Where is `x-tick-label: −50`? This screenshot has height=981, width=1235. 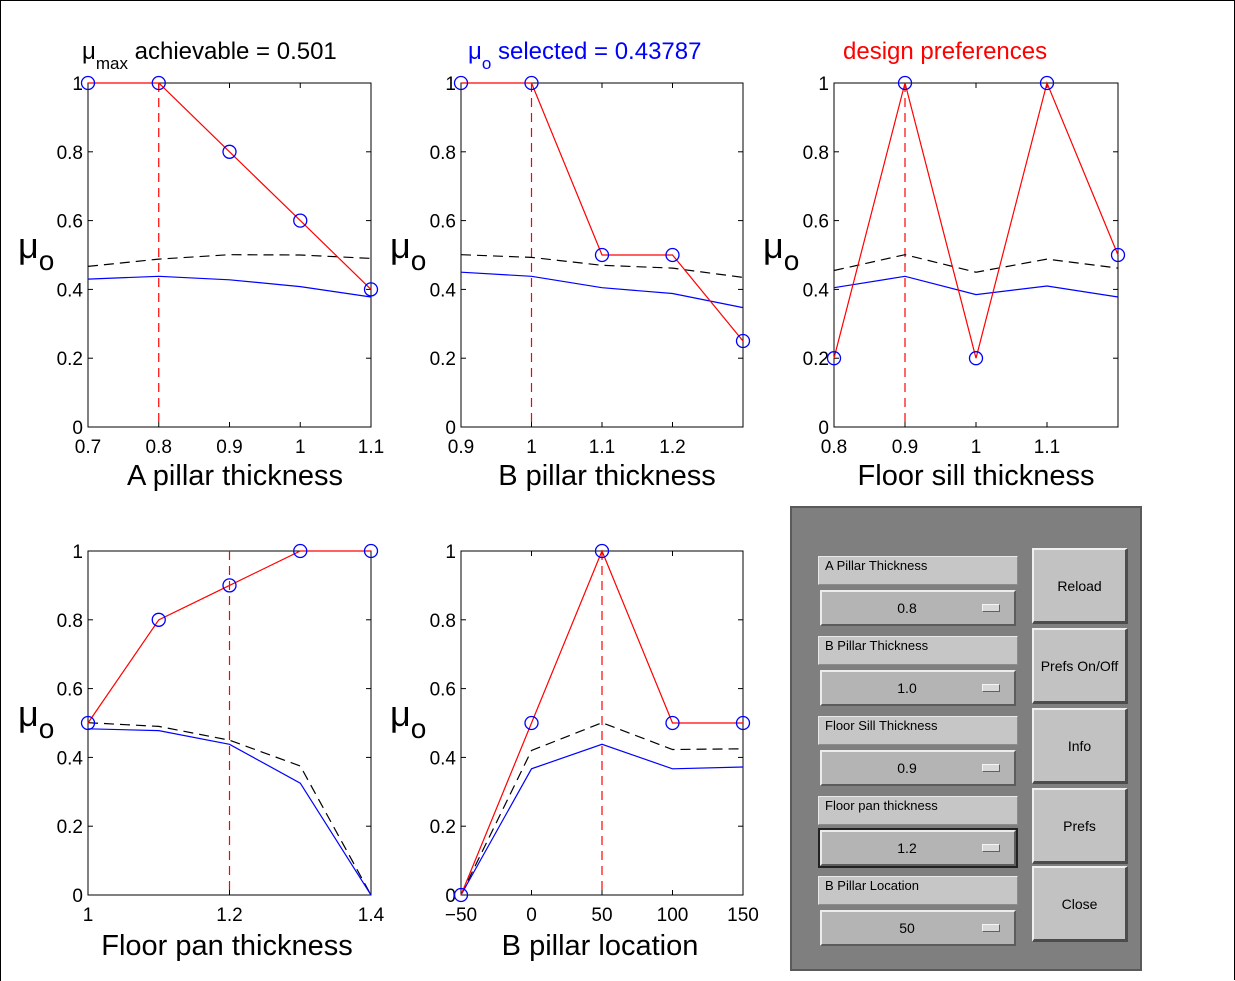
x-tick-label: −50 is located at coordinates (461, 915).